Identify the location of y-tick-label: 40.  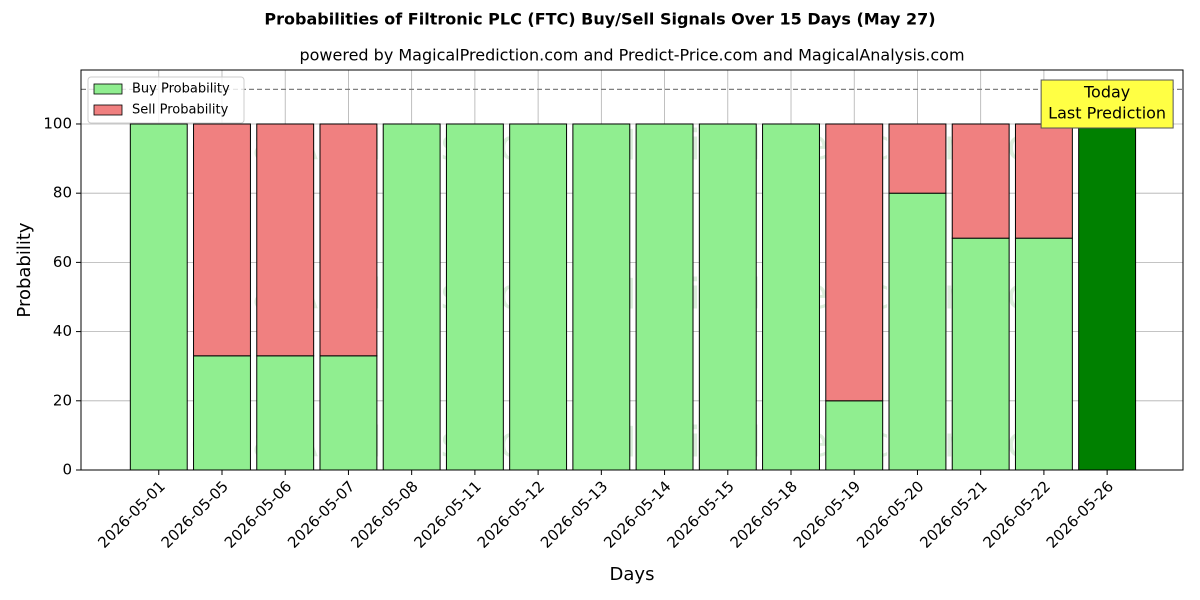
(62, 331).